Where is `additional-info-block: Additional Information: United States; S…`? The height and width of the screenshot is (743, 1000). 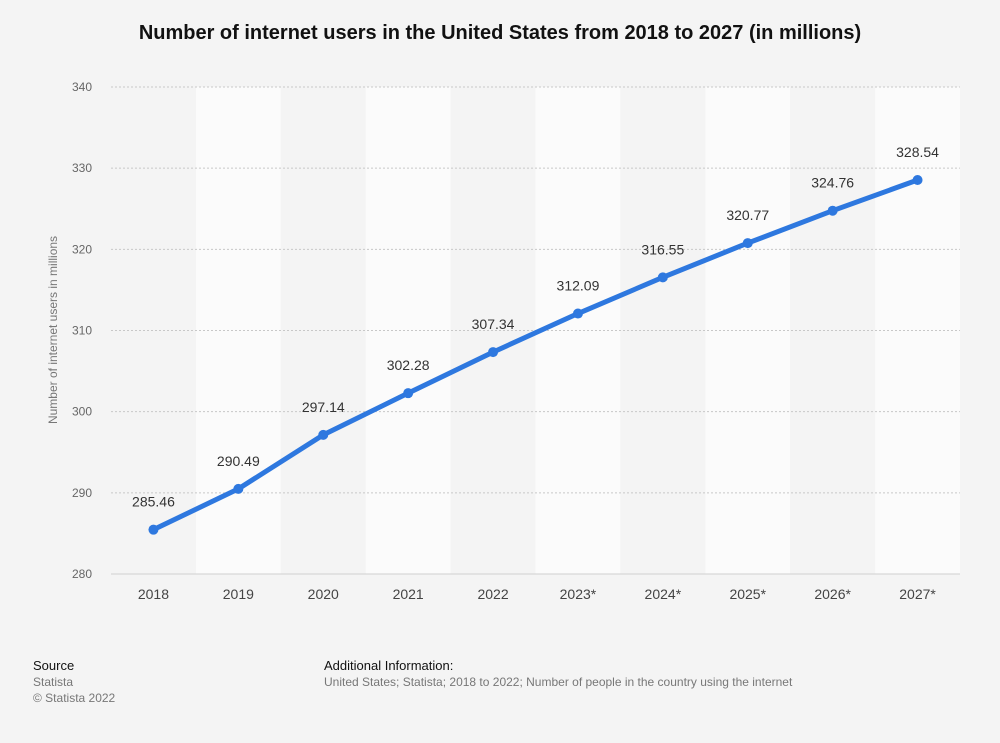 additional-info-block: Additional Information: United States; S… is located at coordinates (558, 674).